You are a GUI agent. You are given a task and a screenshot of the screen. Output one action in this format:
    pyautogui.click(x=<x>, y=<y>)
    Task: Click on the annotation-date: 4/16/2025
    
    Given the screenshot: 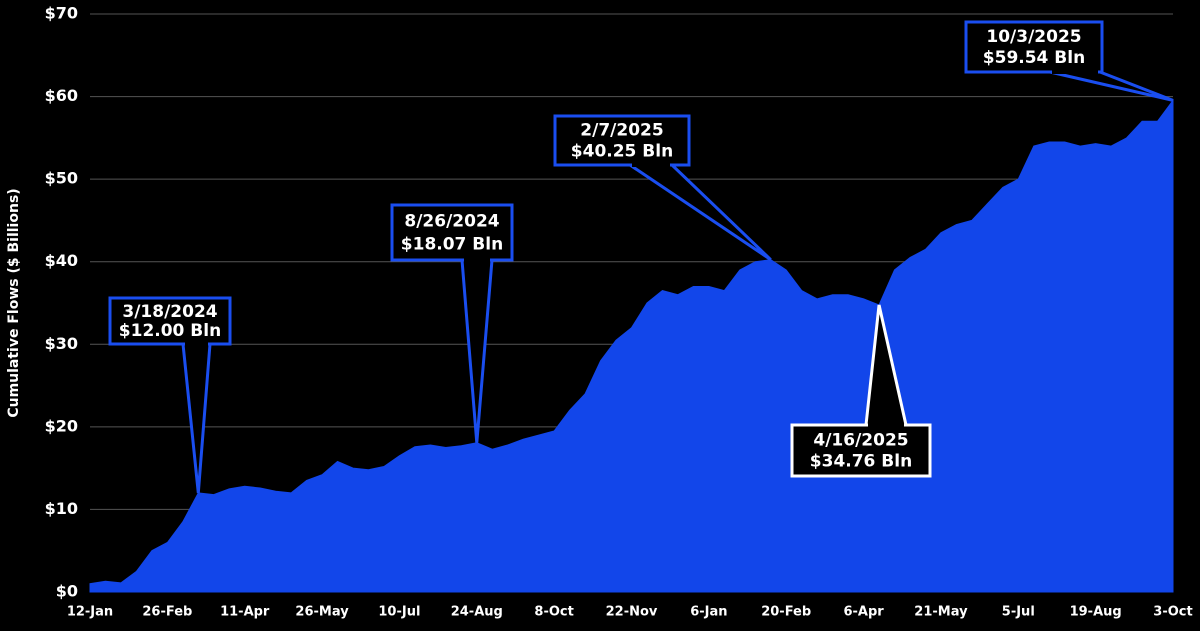 What is the action you would take?
    pyautogui.click(x=860, y=440)
    